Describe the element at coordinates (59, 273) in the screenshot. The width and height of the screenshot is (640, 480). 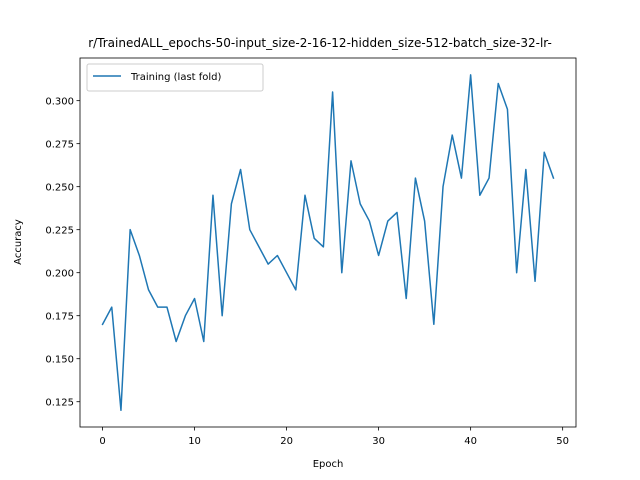
I see `y-tick-label: 0.200` at that location.